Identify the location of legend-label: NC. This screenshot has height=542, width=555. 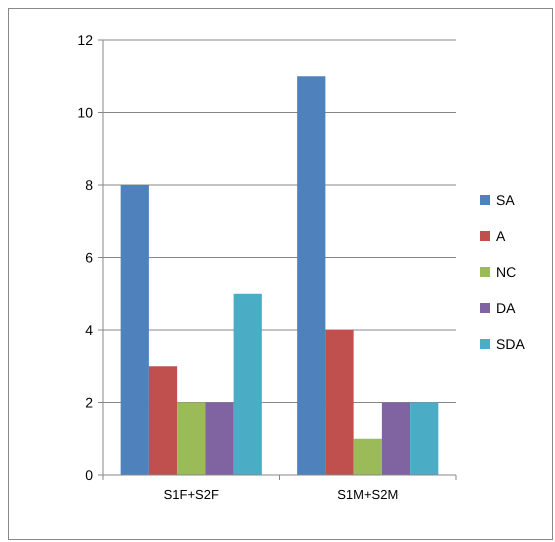
(506, 272).